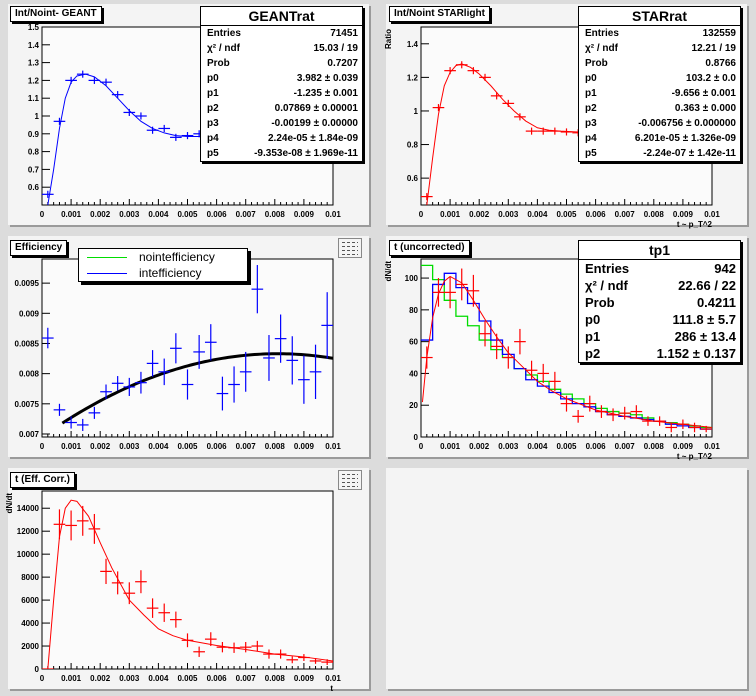 This screenshot has width=756, height=696. Describe the element at coordinates (659, 268) in the screenshot. I see `stats-row: Entries 942` at that location.